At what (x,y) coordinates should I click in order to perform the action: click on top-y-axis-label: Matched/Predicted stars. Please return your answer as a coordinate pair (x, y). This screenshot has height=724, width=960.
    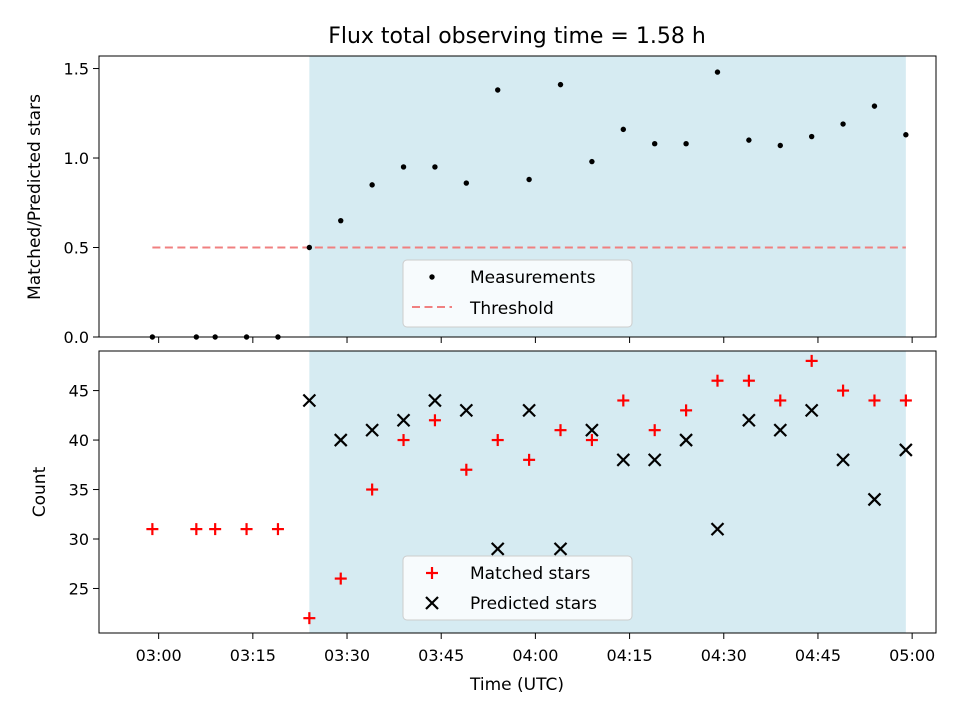
    Looking at the image, I should click on (35, 197).